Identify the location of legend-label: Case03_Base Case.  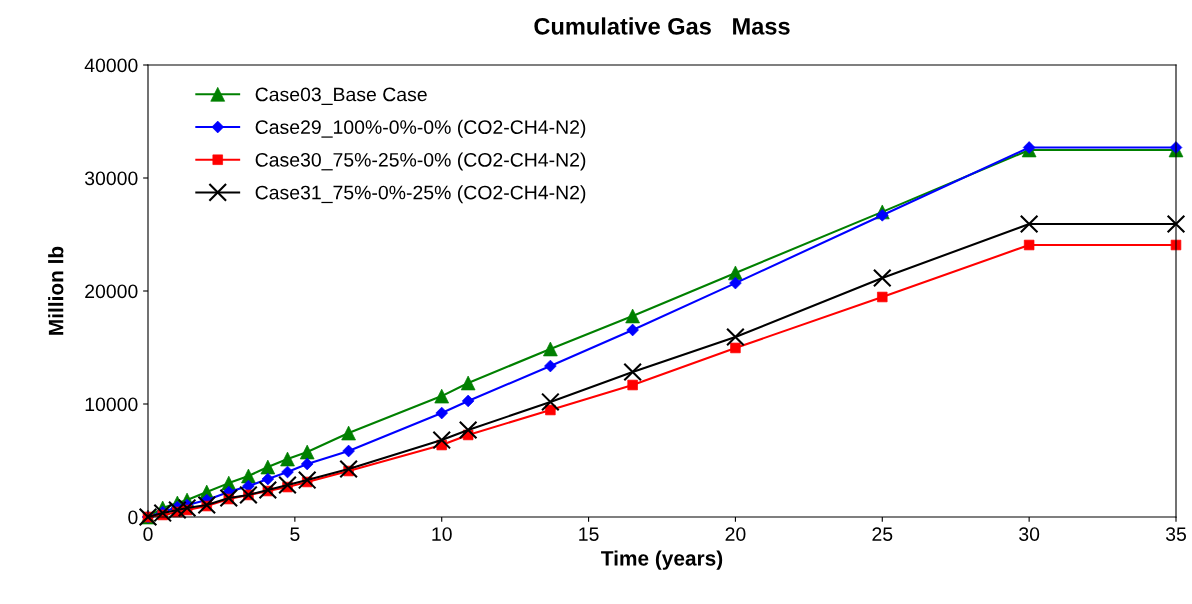
(341, 96).